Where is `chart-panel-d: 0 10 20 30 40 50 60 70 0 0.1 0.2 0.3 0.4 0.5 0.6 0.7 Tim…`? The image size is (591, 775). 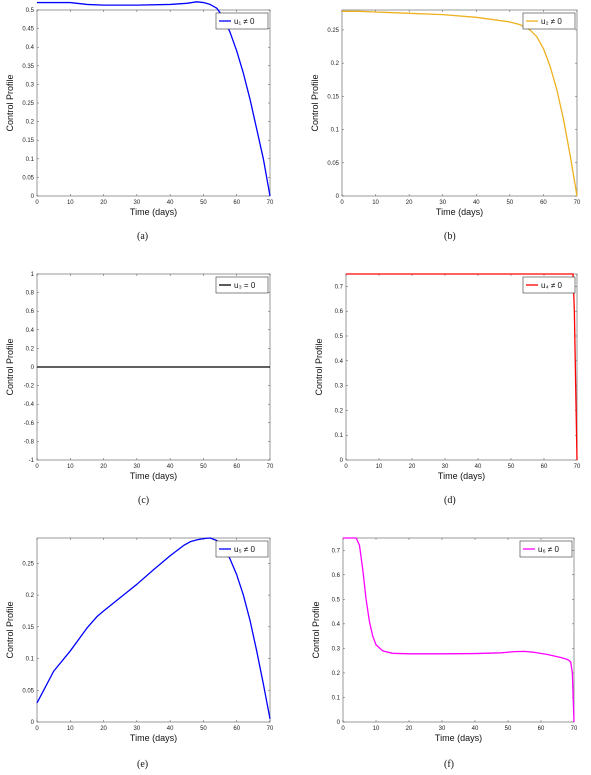 chart-panel-d: 0 10 20 30 40 50 60 70 0 0.1 0.2 0.3 0.4 0.5 0.6 0.7 Tim… is located at coordinates (447, 377).